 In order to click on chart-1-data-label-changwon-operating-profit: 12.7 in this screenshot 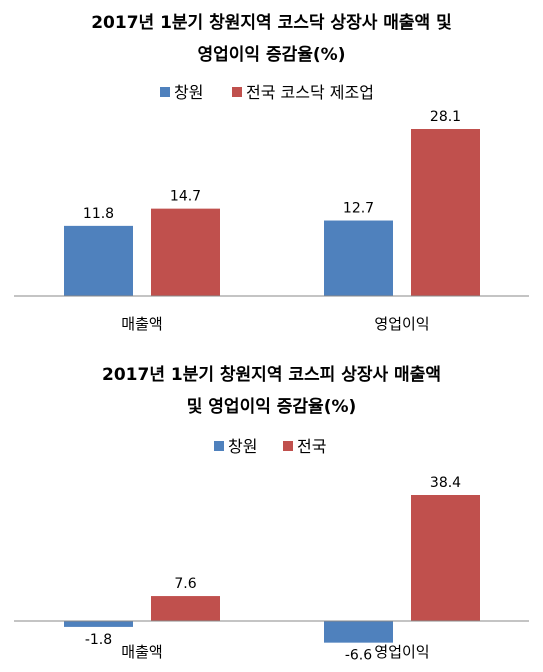, I will do `click(358, 209)`.